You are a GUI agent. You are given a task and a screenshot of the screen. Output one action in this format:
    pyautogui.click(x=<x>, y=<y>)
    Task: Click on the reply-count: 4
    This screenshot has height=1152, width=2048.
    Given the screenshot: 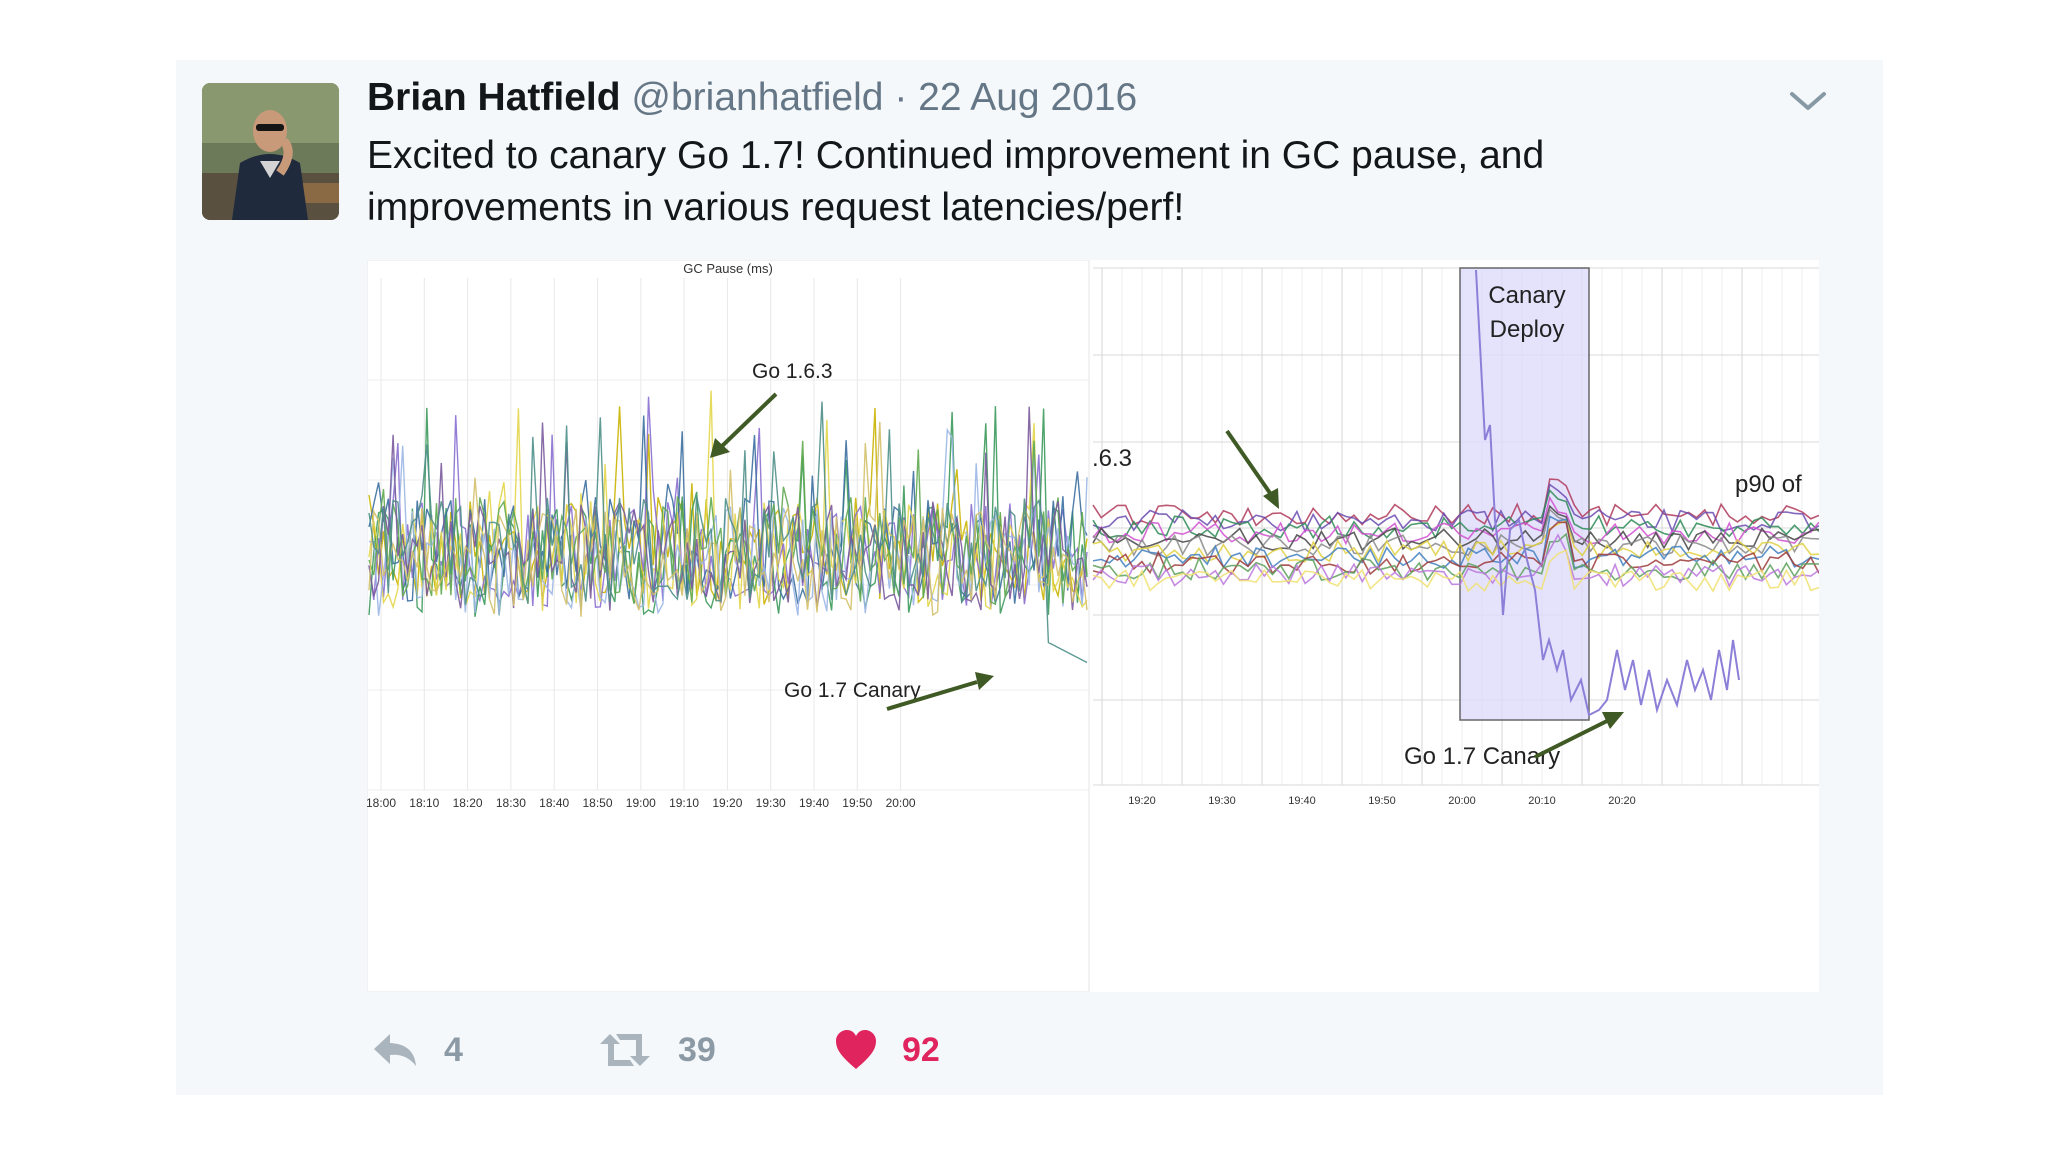 What is the action you would take?
    pyautogui.click(x=453, y=1049)
    